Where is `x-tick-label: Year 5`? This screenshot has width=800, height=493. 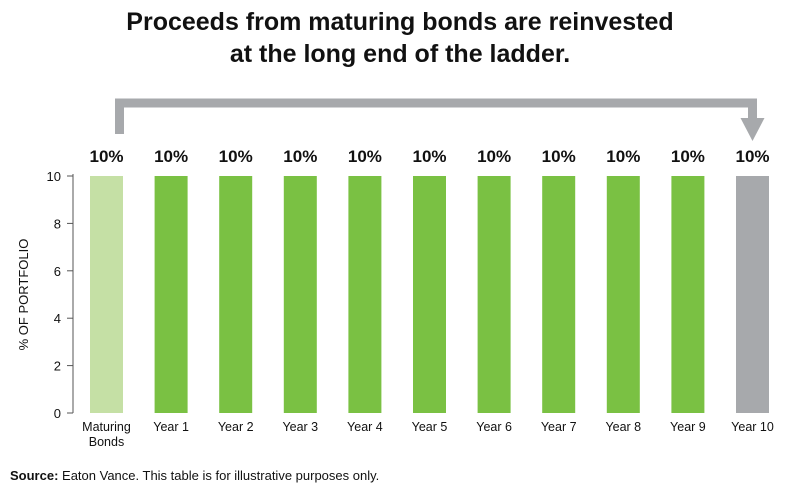 x-tick-label: Year 5 is located at coordinates (430, 427).